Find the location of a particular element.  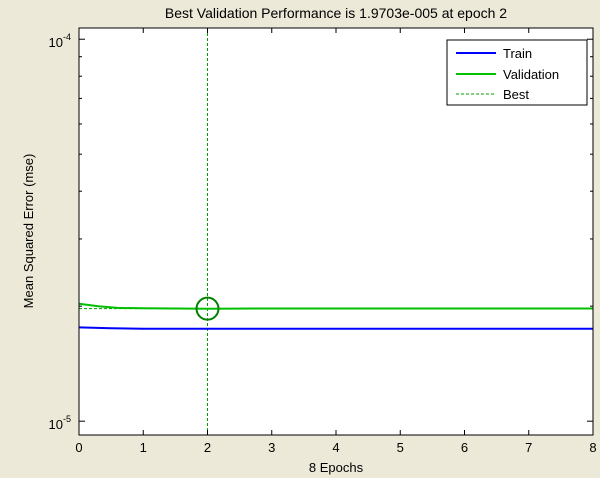

y-tick-label: 10⁻⁴ is located at coordinates (60, 41).